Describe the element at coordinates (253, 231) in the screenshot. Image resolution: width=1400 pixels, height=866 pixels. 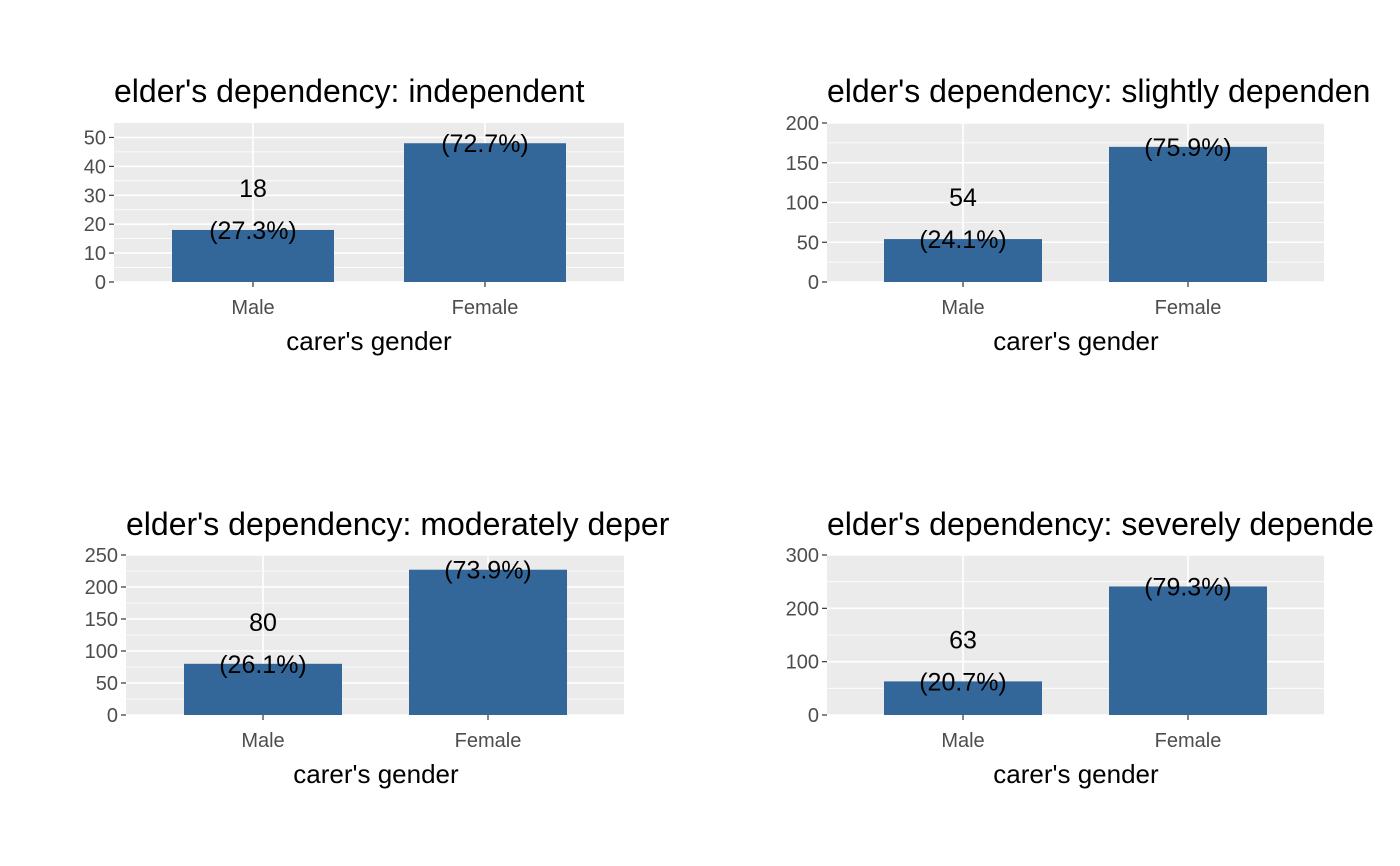
I see `bar-percent-label: (27.3%)` at that location.